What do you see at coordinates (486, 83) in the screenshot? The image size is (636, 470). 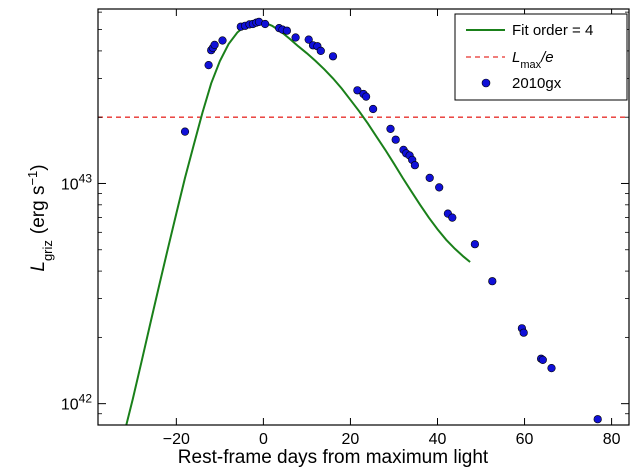 I see `legend-swatch-2010gx` at bounding box center [486, 83].